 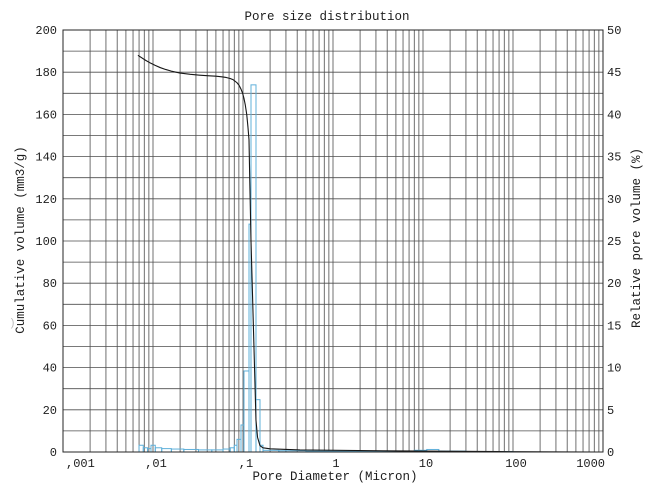 I want to click on y-tick-label: 160, so click(x=46, y=115).